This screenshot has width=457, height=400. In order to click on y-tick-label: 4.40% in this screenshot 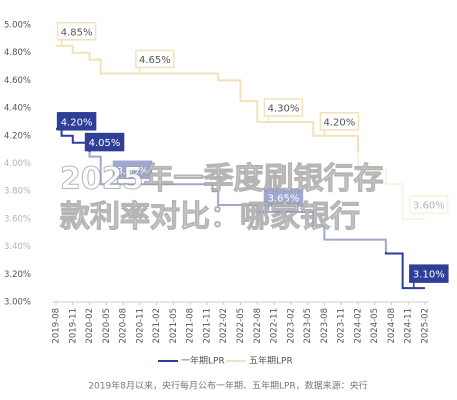, I will do `click(17, 109)`.